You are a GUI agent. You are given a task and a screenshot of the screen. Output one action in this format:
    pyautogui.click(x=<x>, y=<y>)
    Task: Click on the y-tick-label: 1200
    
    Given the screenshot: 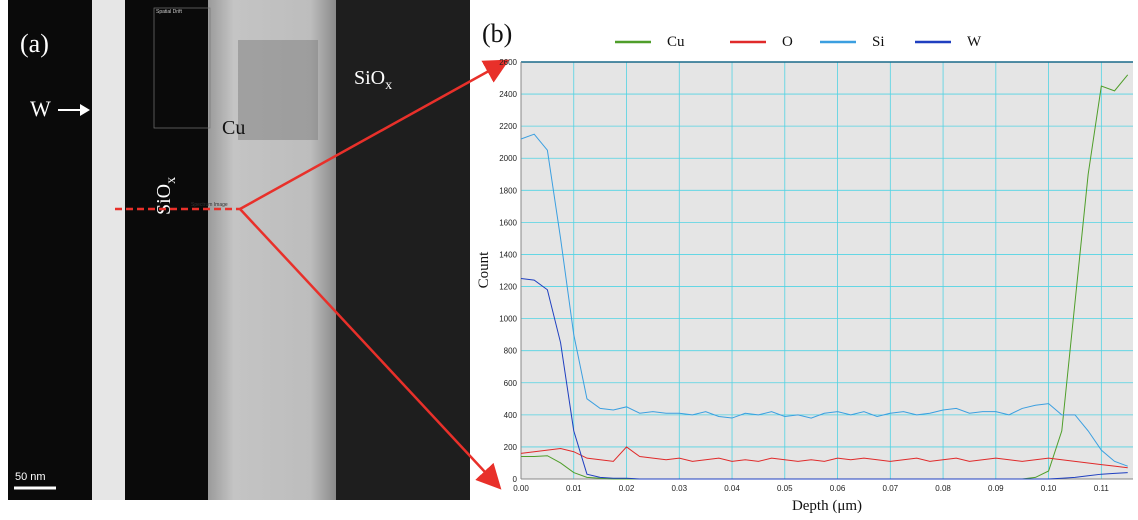 What is the action you would take?
    pyautogui.click(x=508, y=287)
    